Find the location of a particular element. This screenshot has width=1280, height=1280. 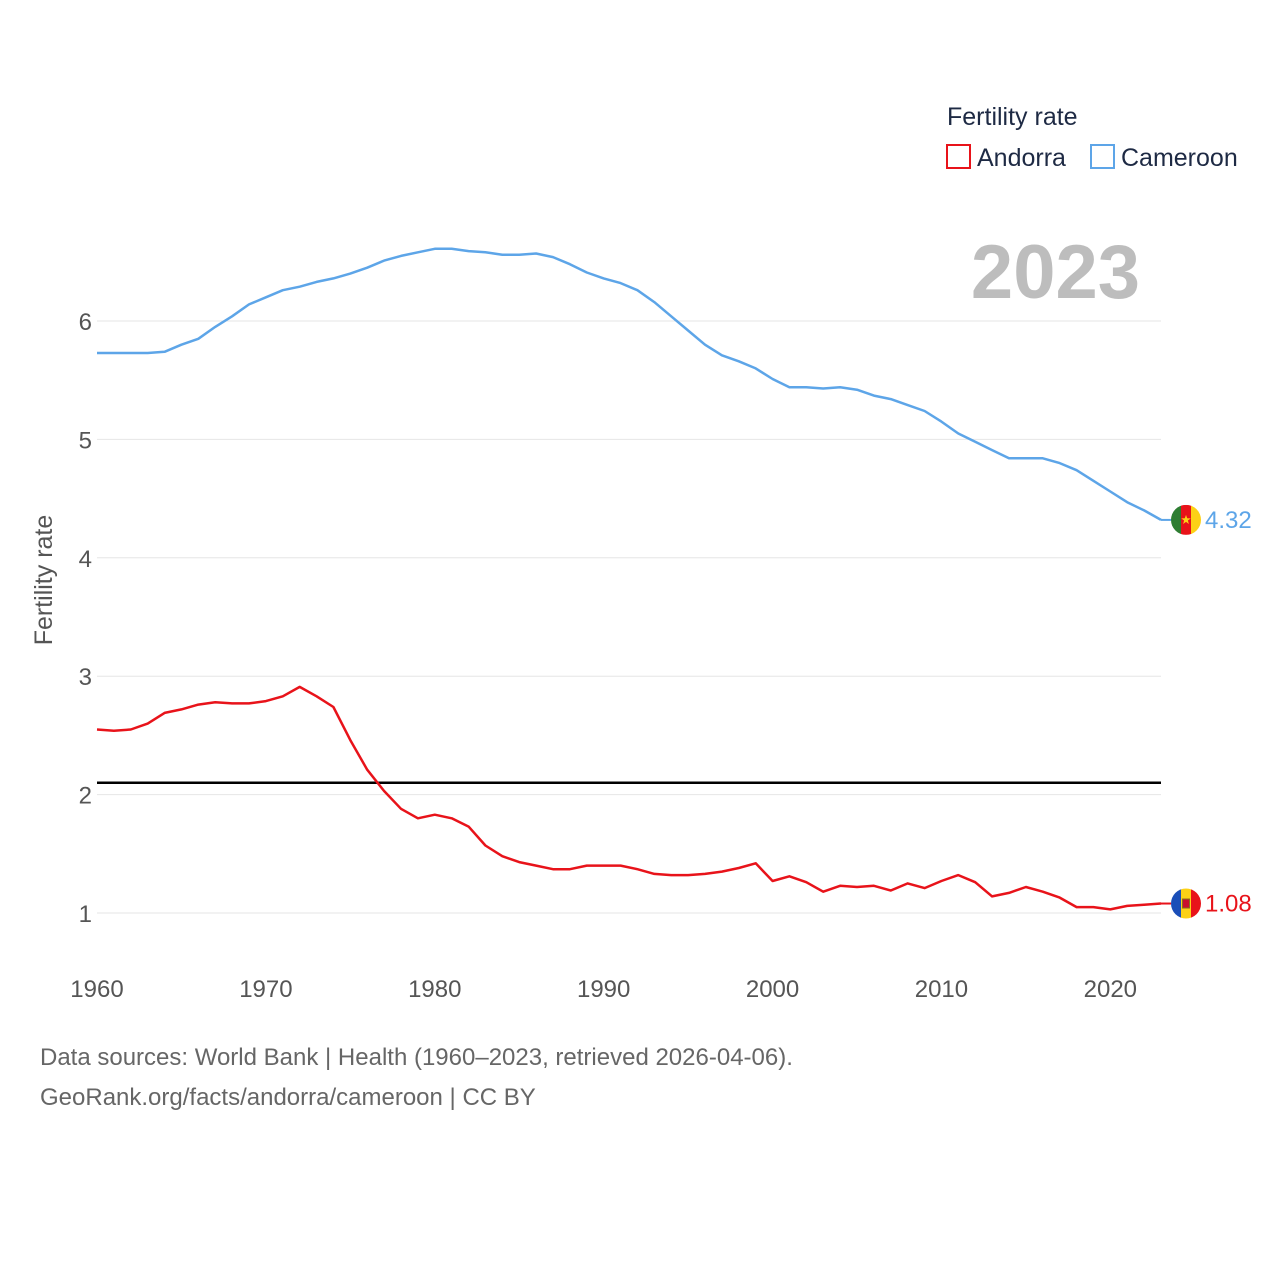

y-tick-label: 1 is located at coordinates (85, 914).